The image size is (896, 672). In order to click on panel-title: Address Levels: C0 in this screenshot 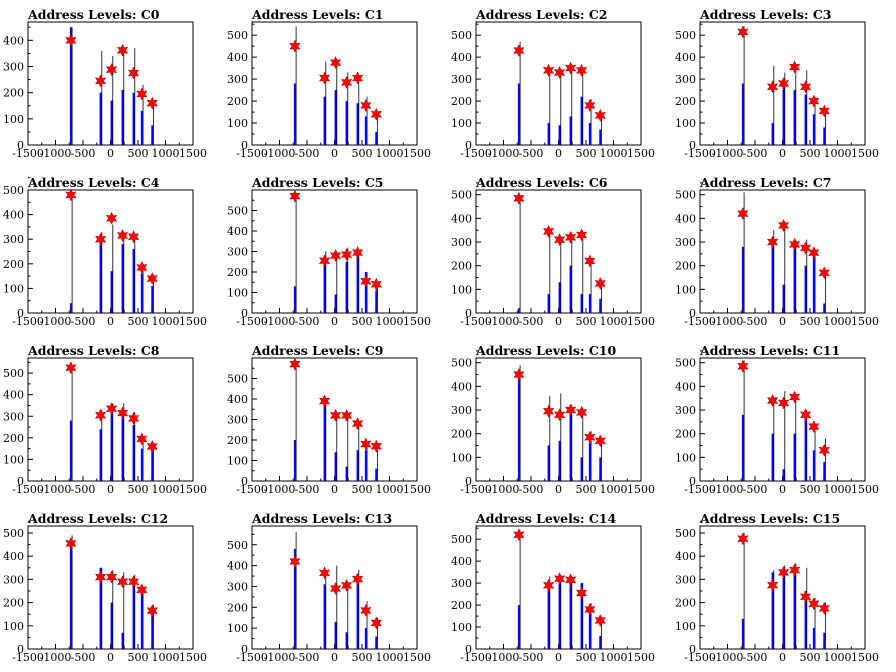, I will do `click(93, 14)`.